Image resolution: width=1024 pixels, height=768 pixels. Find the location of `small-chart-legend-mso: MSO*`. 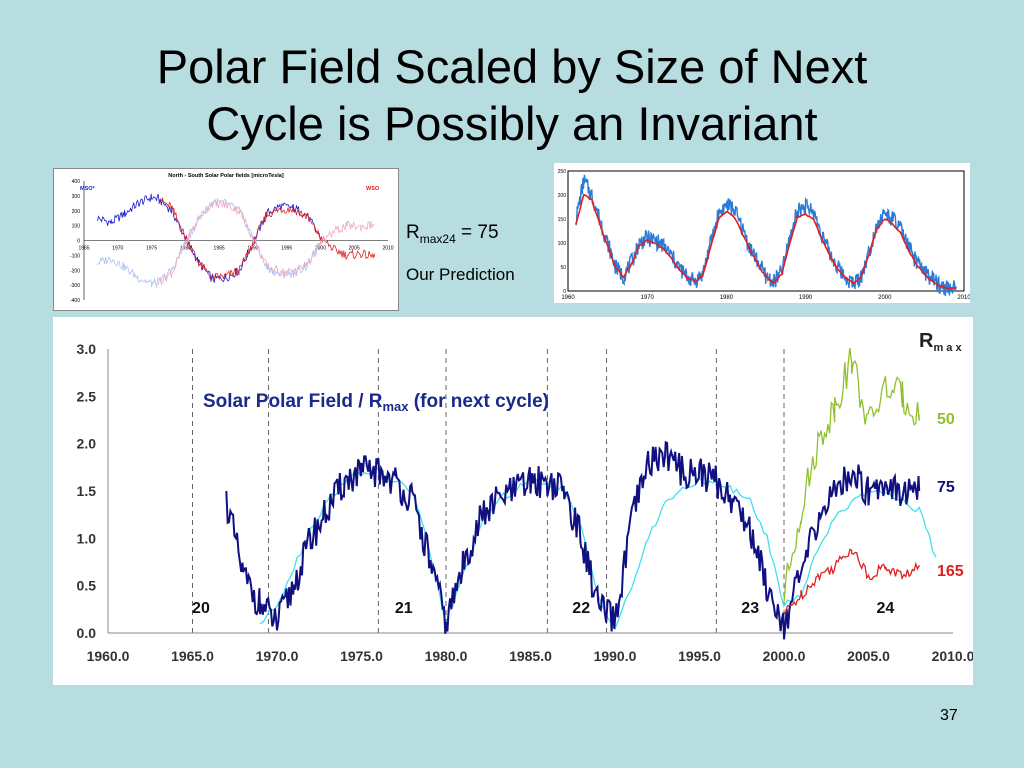

small-chart-legend-mso: MSO* is located at coordinates (88, 189).